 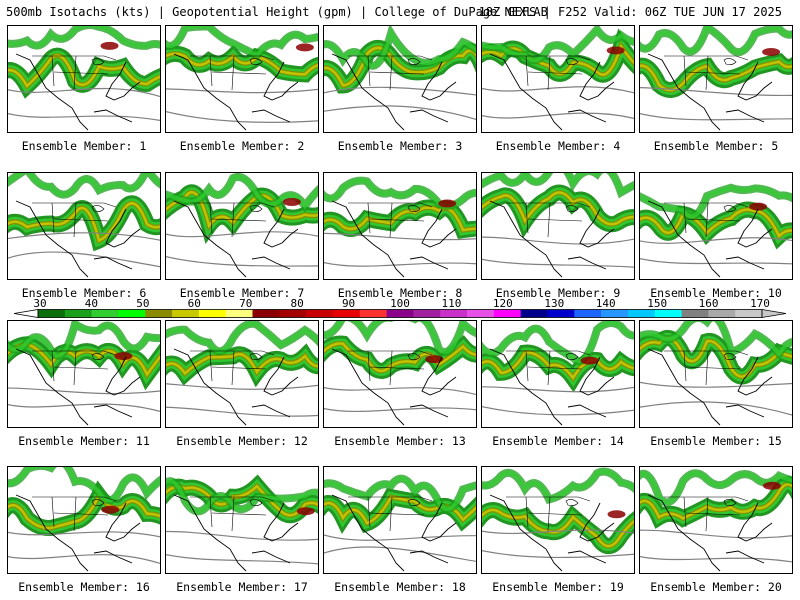 What do you see at coordinates (451, 303) in the screenshot?
I see `colorbar-tick-label: 110` at bounding box center [451, 303].